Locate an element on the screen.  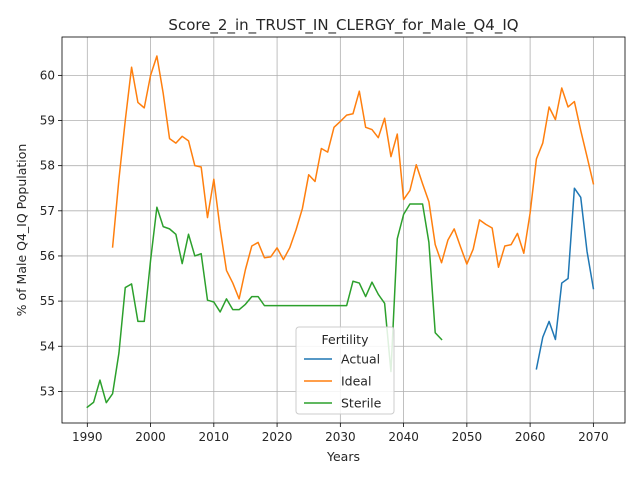
x-tick-label: 2020 is located at coordinates (277, 437).